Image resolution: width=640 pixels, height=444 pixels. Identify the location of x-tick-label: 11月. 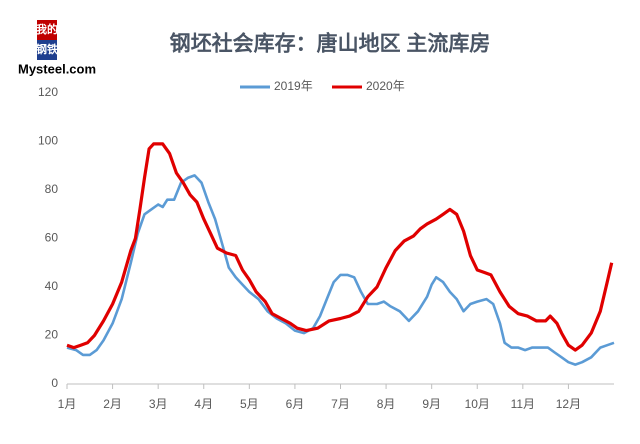
(523, 404).